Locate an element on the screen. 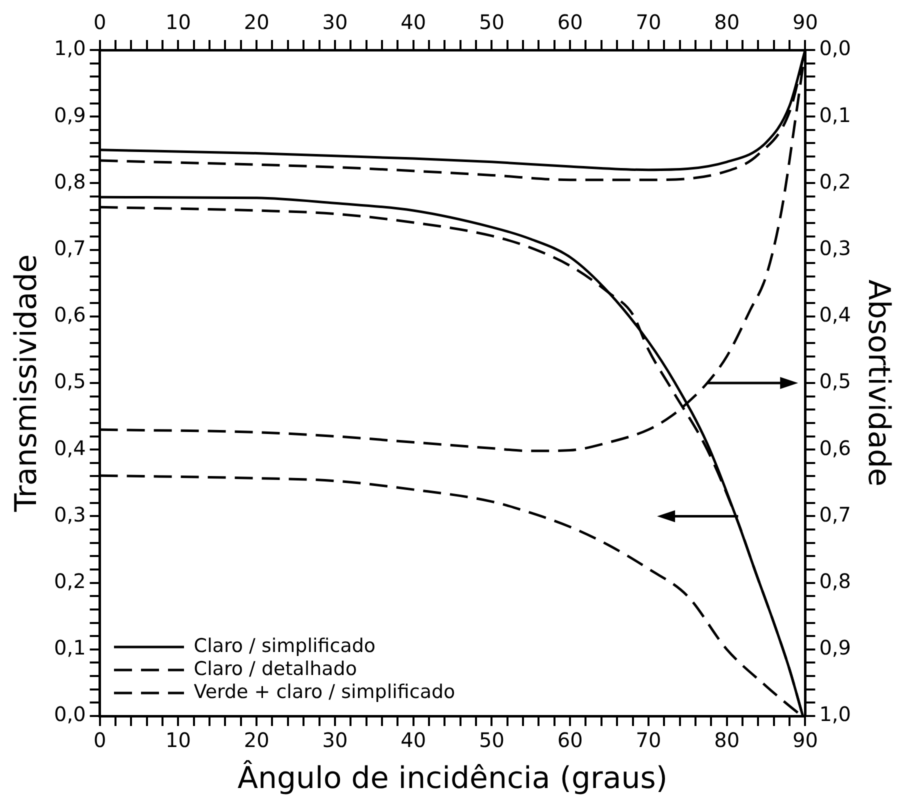 The height and width of the screenshot is (808, 905). x2-tick-label: 60 is located at coordinates (570, 22).